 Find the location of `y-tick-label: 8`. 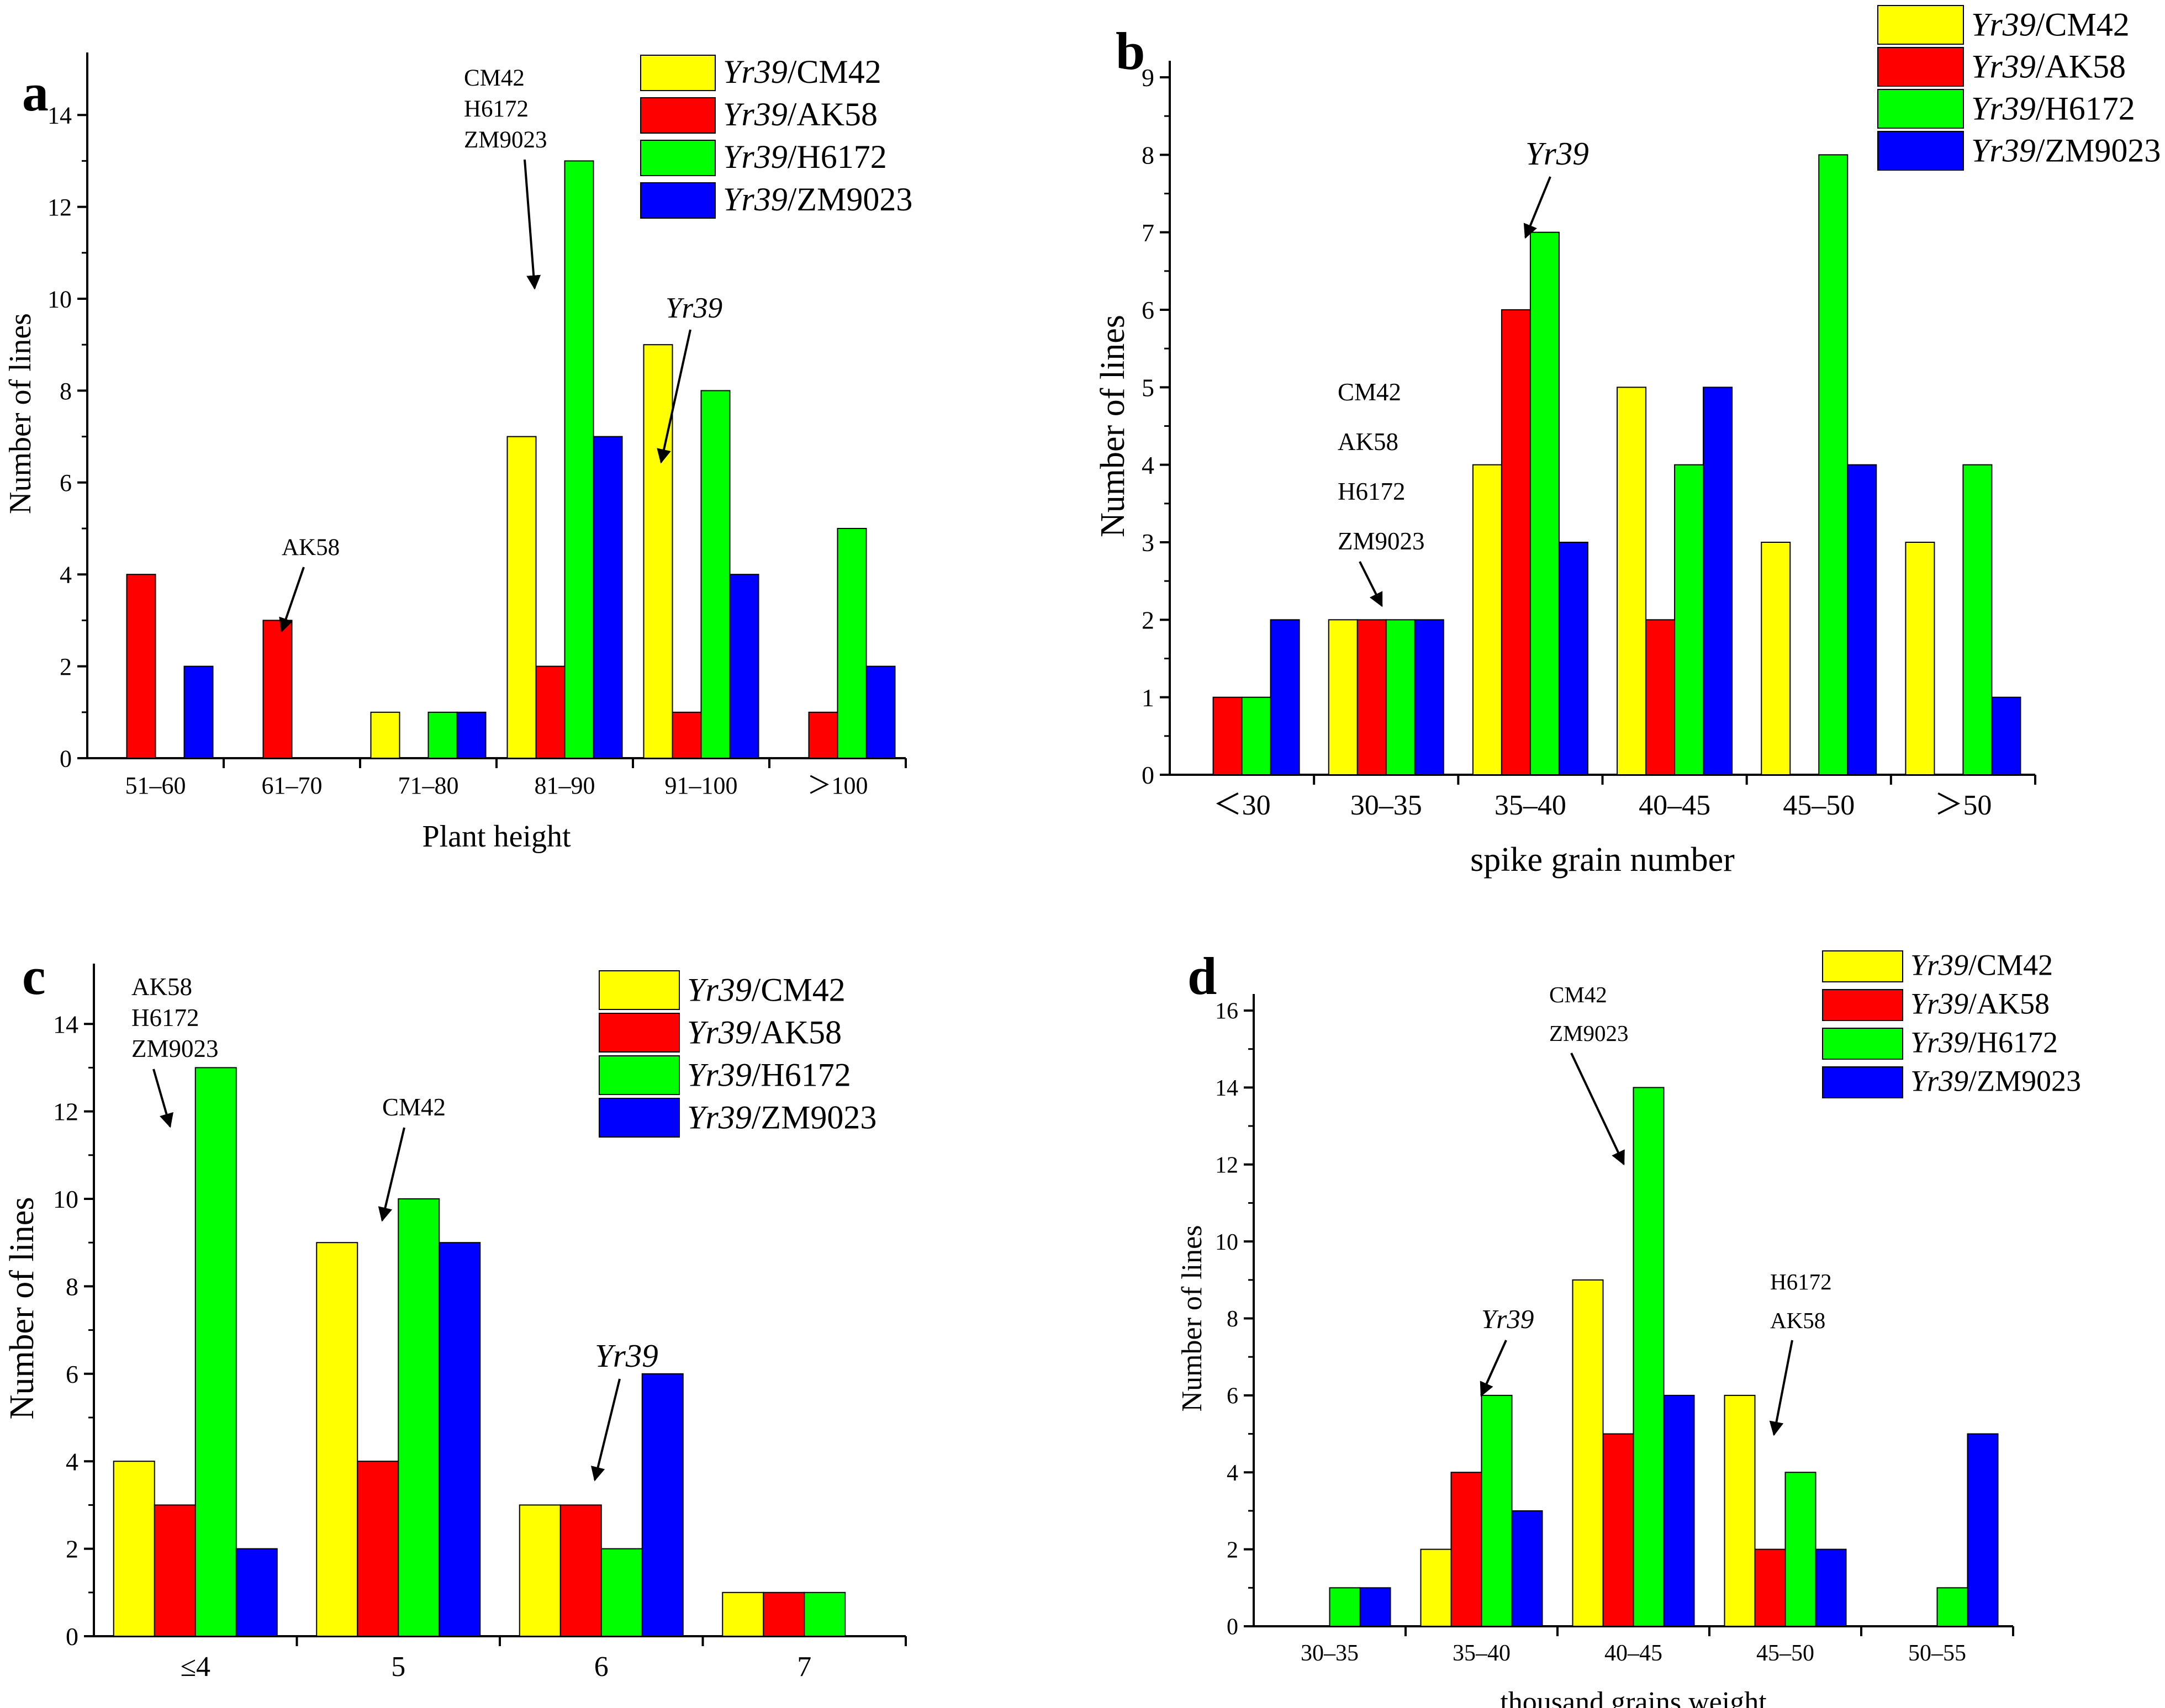

y-tick-label: 8 is located at coordinates (66, 391).